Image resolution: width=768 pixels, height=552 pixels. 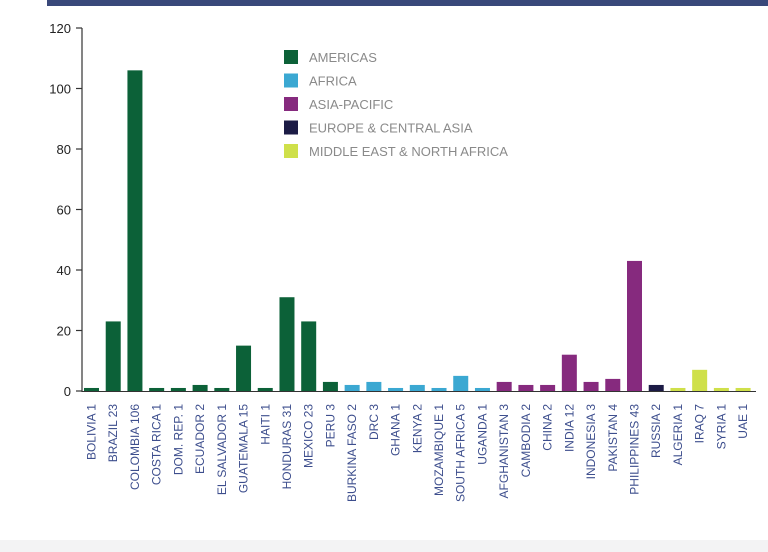 What do you see at coordinates (461, 453) in the screenshot?
I see `x-tick-label: SOUTH AFRICA 5` at bounding box center [461, 453].